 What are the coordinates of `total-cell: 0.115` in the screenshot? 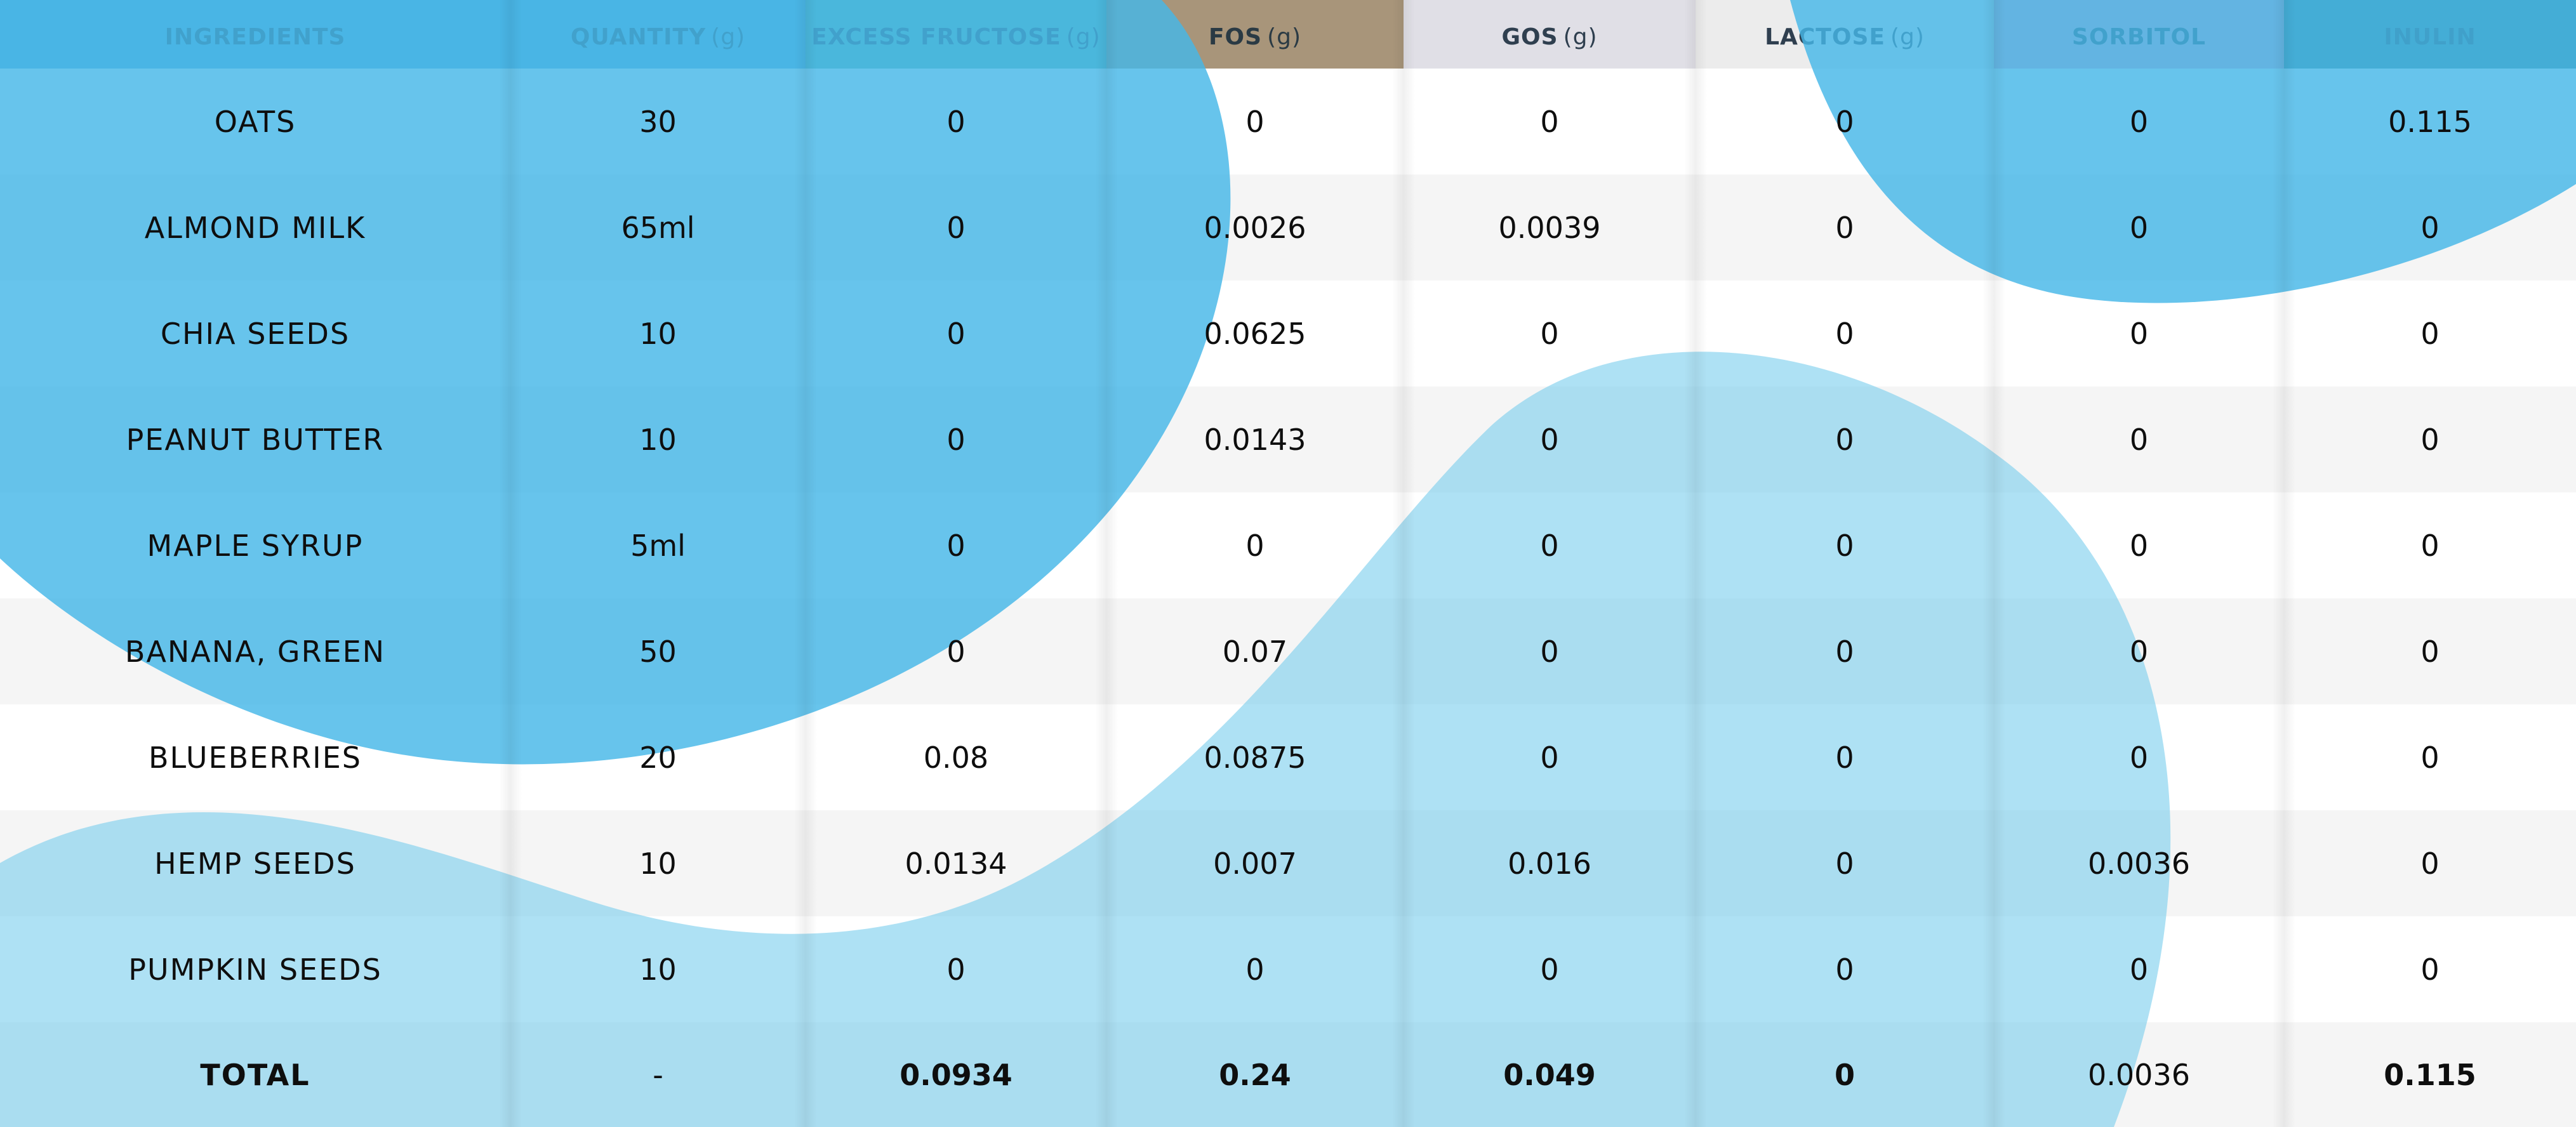 It's located at (2430, 1074).